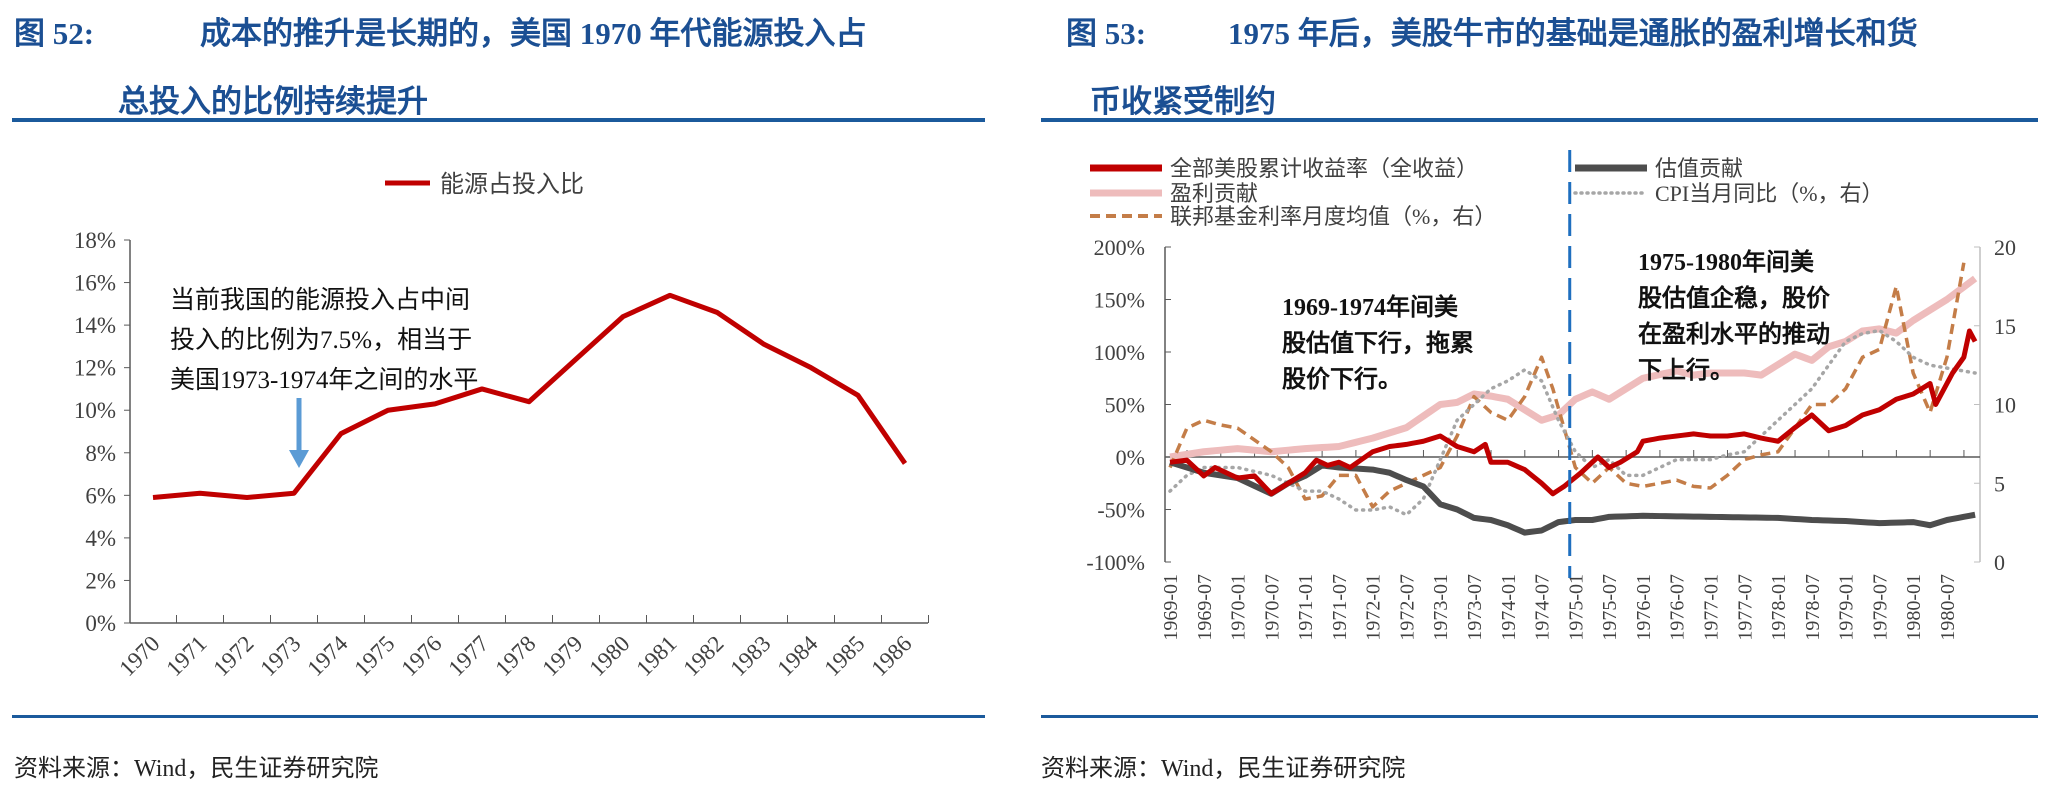 The width and height of the screenshot is (2049, 787). What do you see at coordinates (95, 410) in the screenshot?
I see `left-y-tick-label: 10%` at bounding box center [95, 410].